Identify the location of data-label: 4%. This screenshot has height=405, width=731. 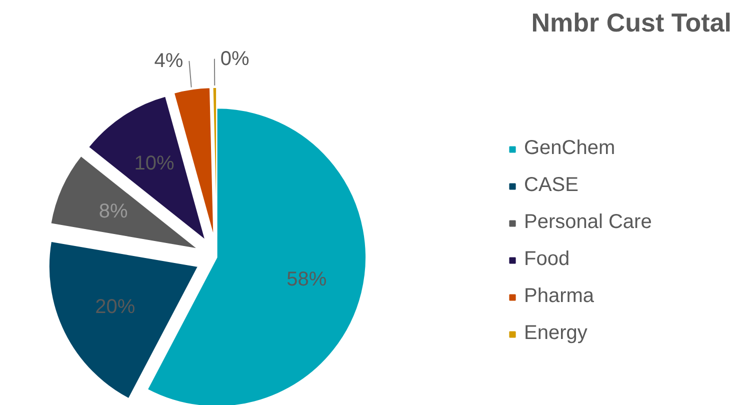
(169, 61).